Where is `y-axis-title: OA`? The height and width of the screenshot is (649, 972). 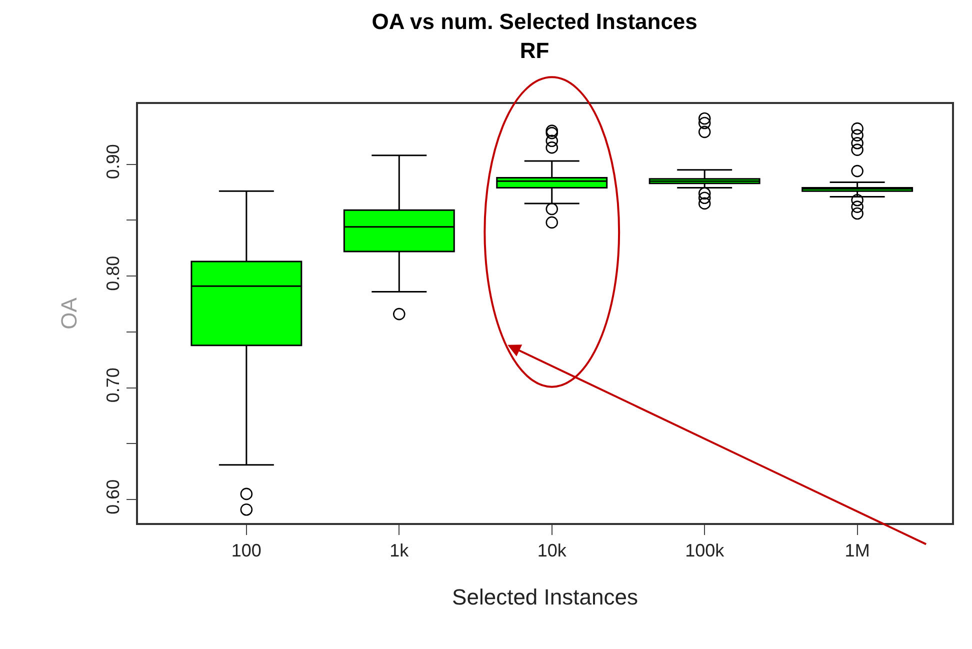 y-axis-title: OA is located at coordinates (69, 313).